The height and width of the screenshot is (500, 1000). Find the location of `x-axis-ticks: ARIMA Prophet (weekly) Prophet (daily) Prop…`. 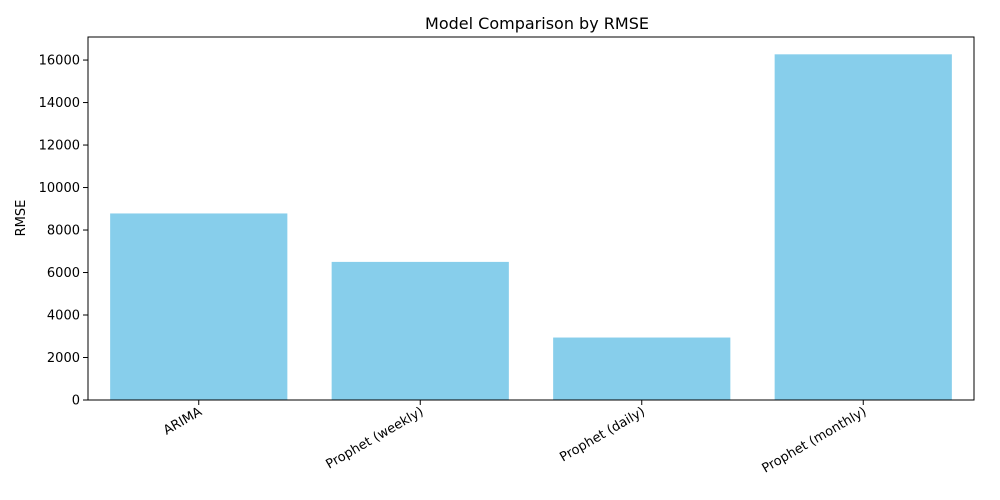

x-axis-ticks: ARIMA Prophet (weekly) Prophet (daily) Prop… is located at coordinates (515, 438).